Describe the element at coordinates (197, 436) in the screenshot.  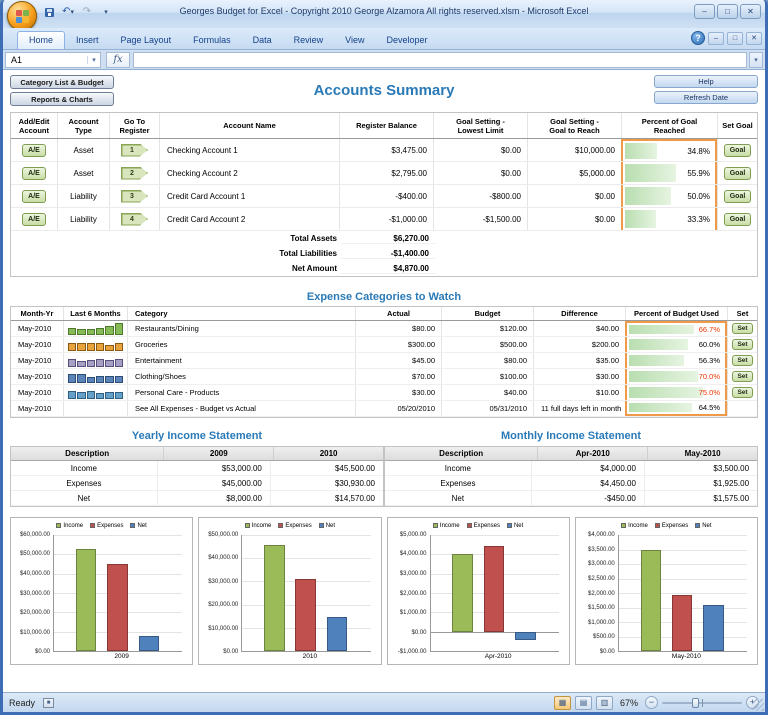
I see `section-title-yearly: Yearly Income Statement` at that location.